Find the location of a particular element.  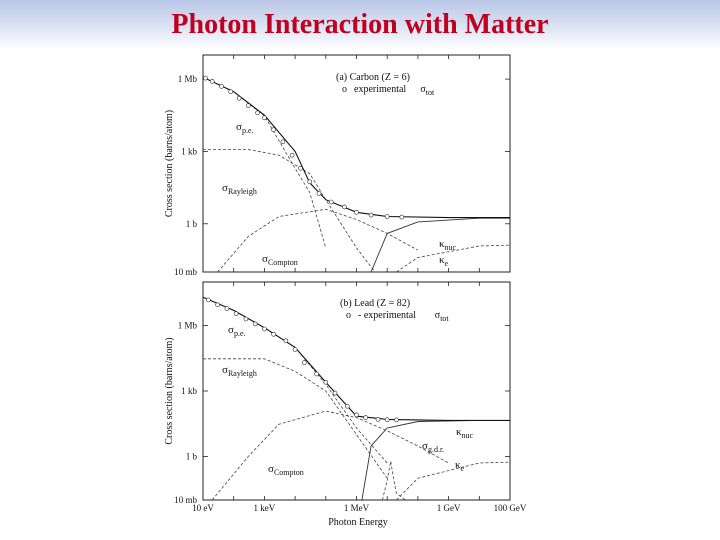

x-tick-label: 10 eV is located at coordinates (203, 508).